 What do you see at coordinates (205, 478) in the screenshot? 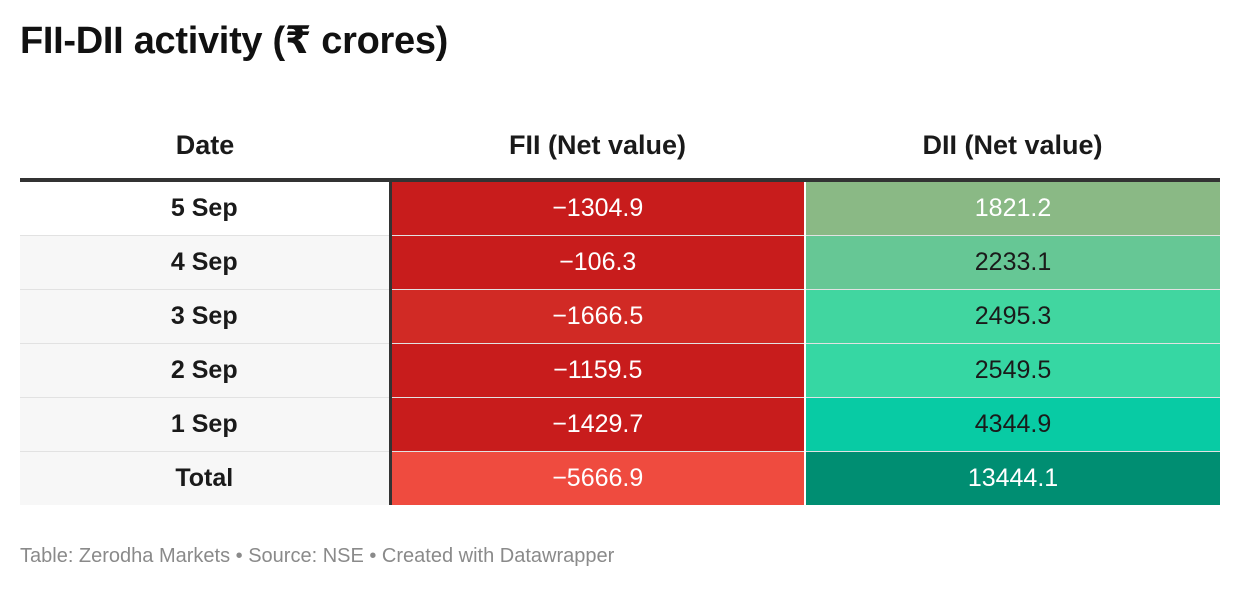
I see `total-label-cell: Total` at bounding box center [205, 478].